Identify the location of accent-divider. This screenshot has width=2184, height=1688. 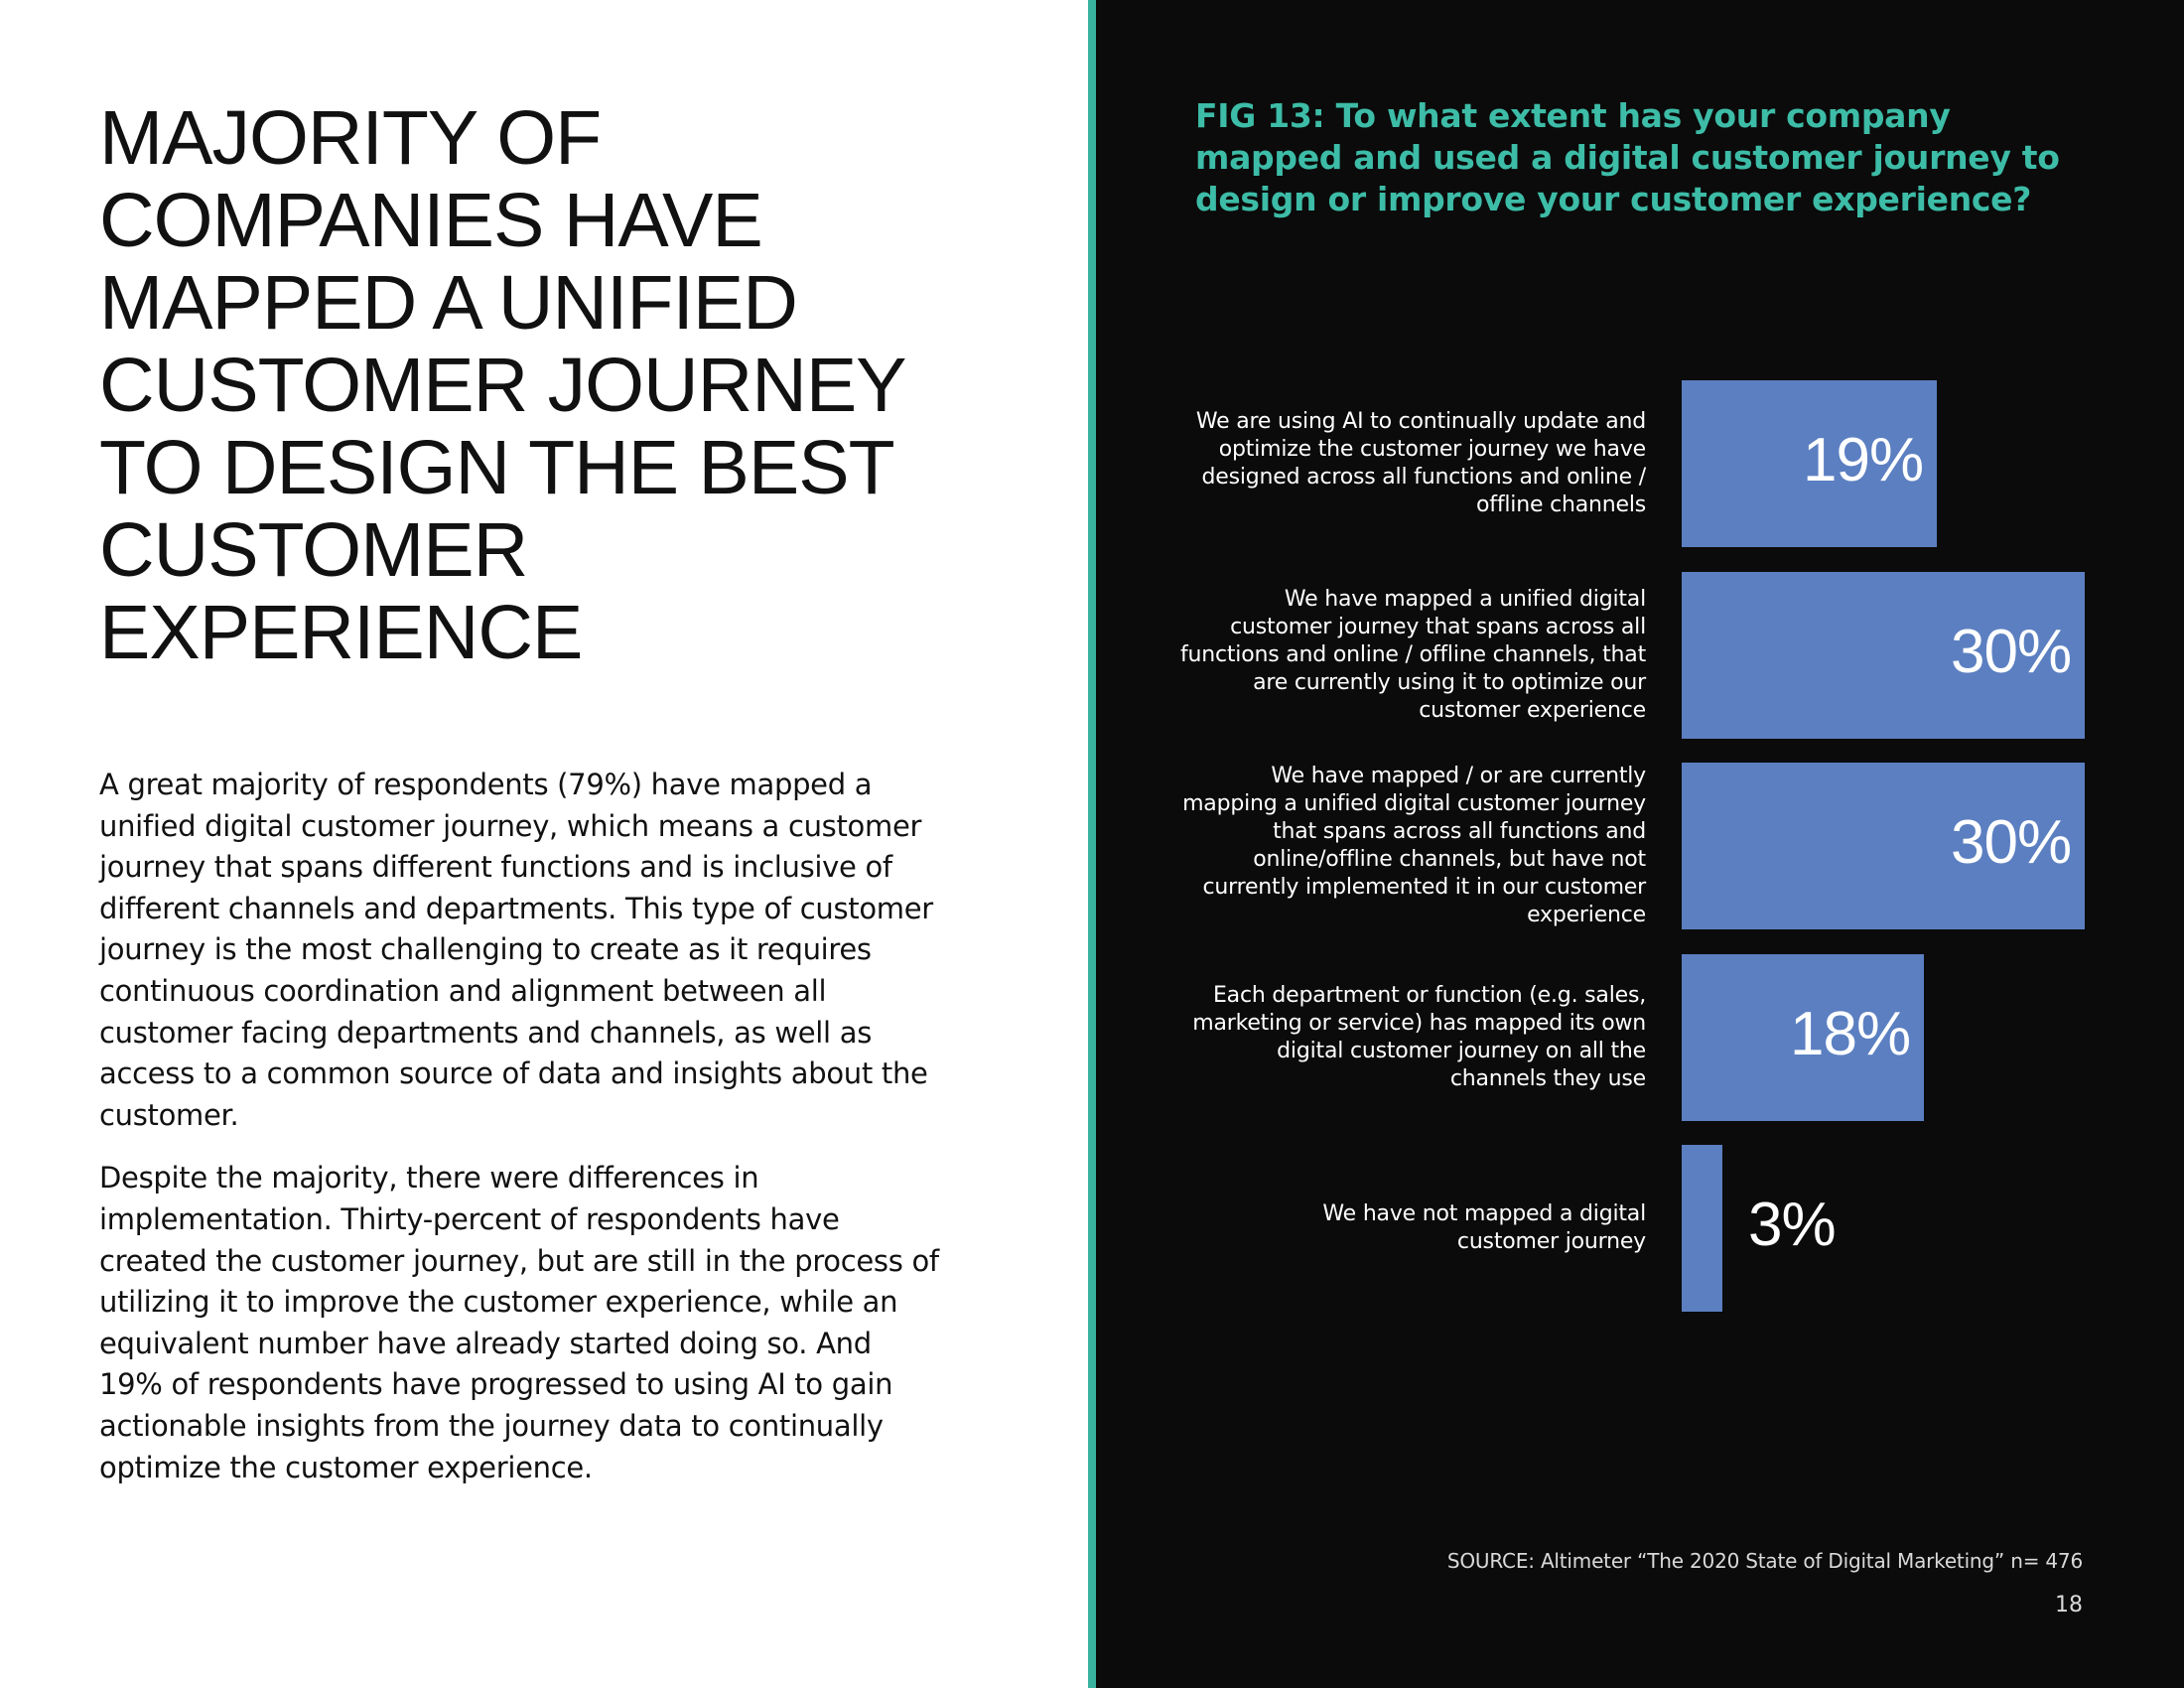
(1092, 844).